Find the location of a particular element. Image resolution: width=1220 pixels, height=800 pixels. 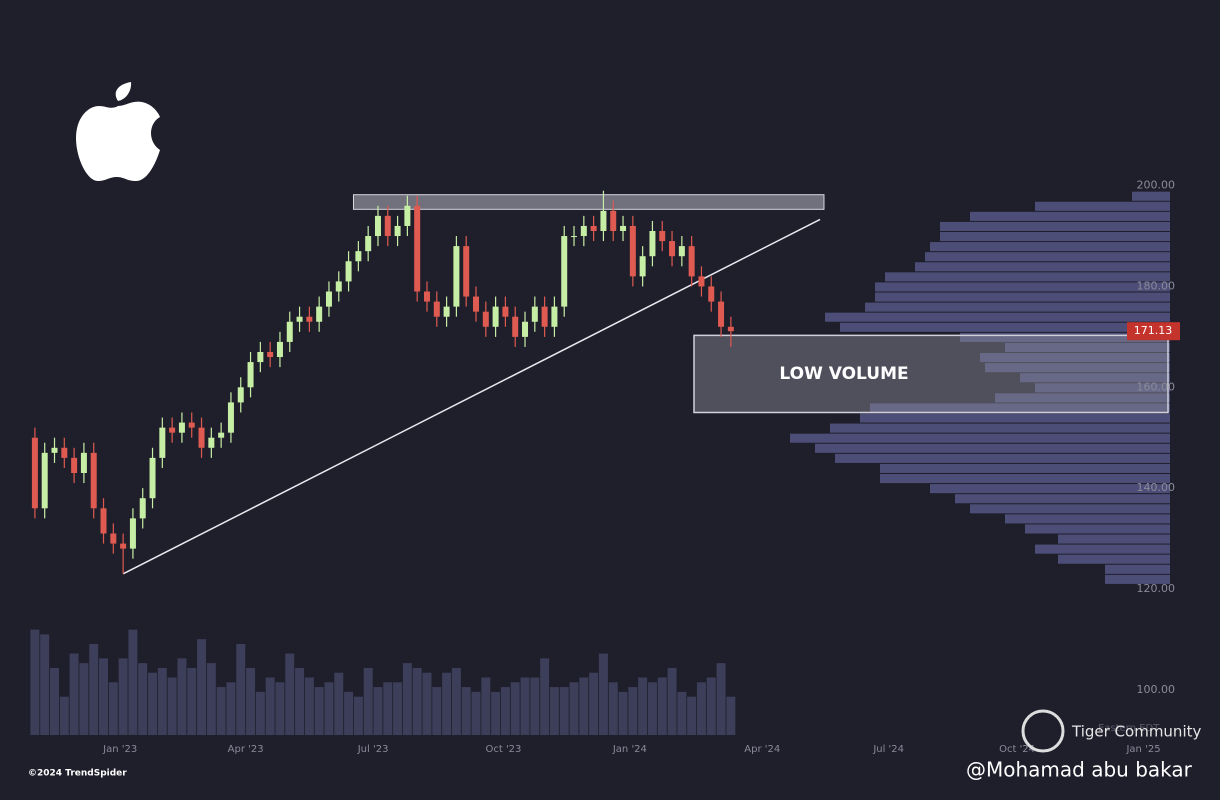

brand: Tiger Community is located at coordinates (1136, 732).